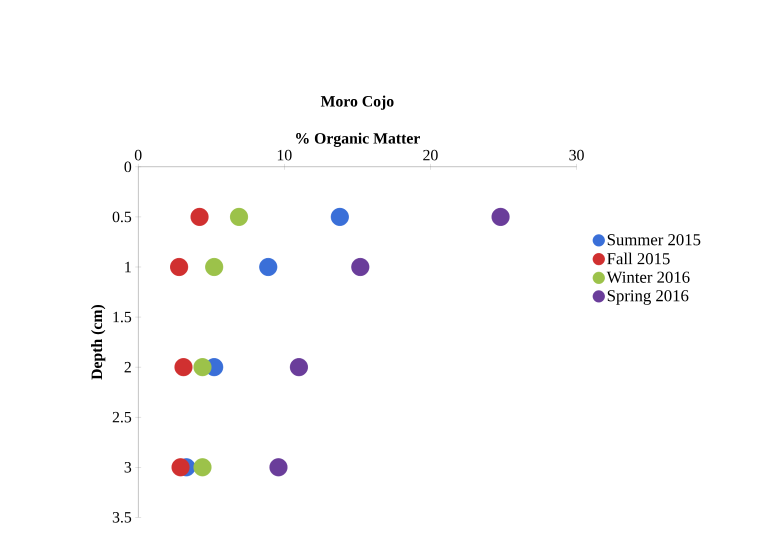 Image resolution: width=775 pixels, height=548 pixels. What do you see at coordinates (654, 240) in the screenshot?
I see `legend-label: Summer 2015` at bounding box center [654, 240].